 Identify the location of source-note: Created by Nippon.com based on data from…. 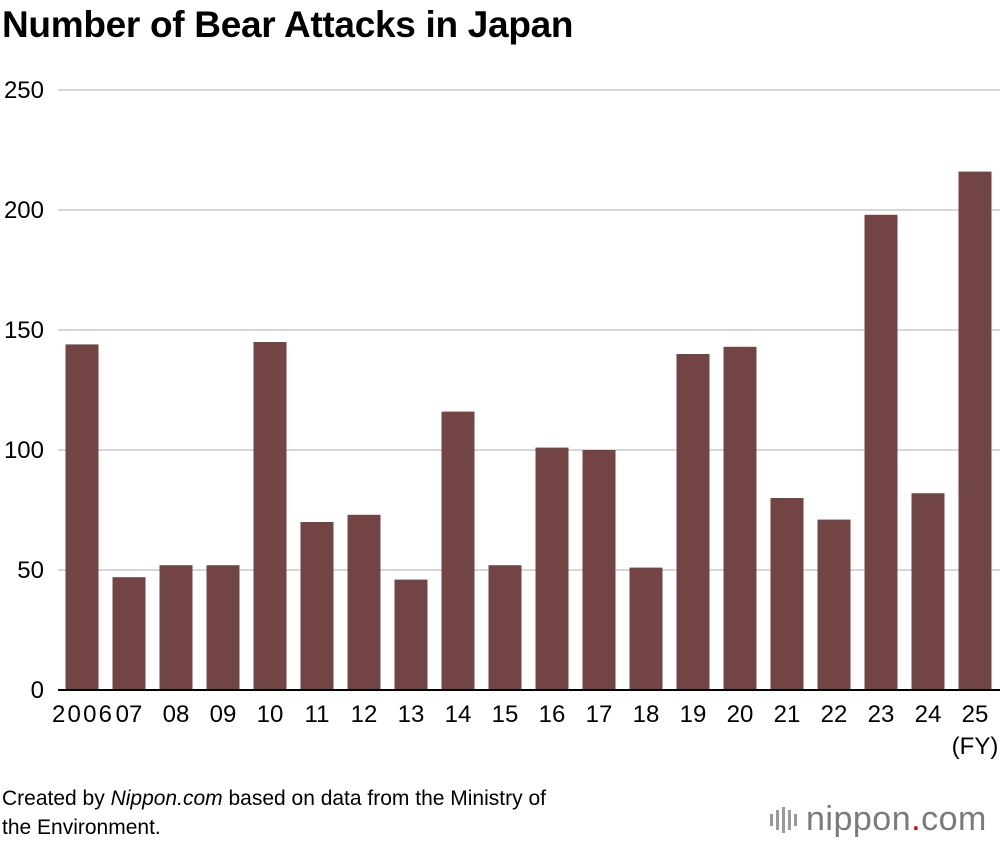
(274, 813).